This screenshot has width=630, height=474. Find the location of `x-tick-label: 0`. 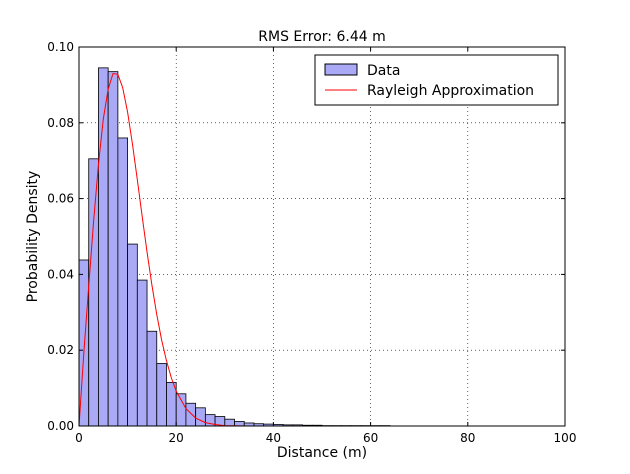

x-tick-label: 0 is located at coordinates (79, 438).